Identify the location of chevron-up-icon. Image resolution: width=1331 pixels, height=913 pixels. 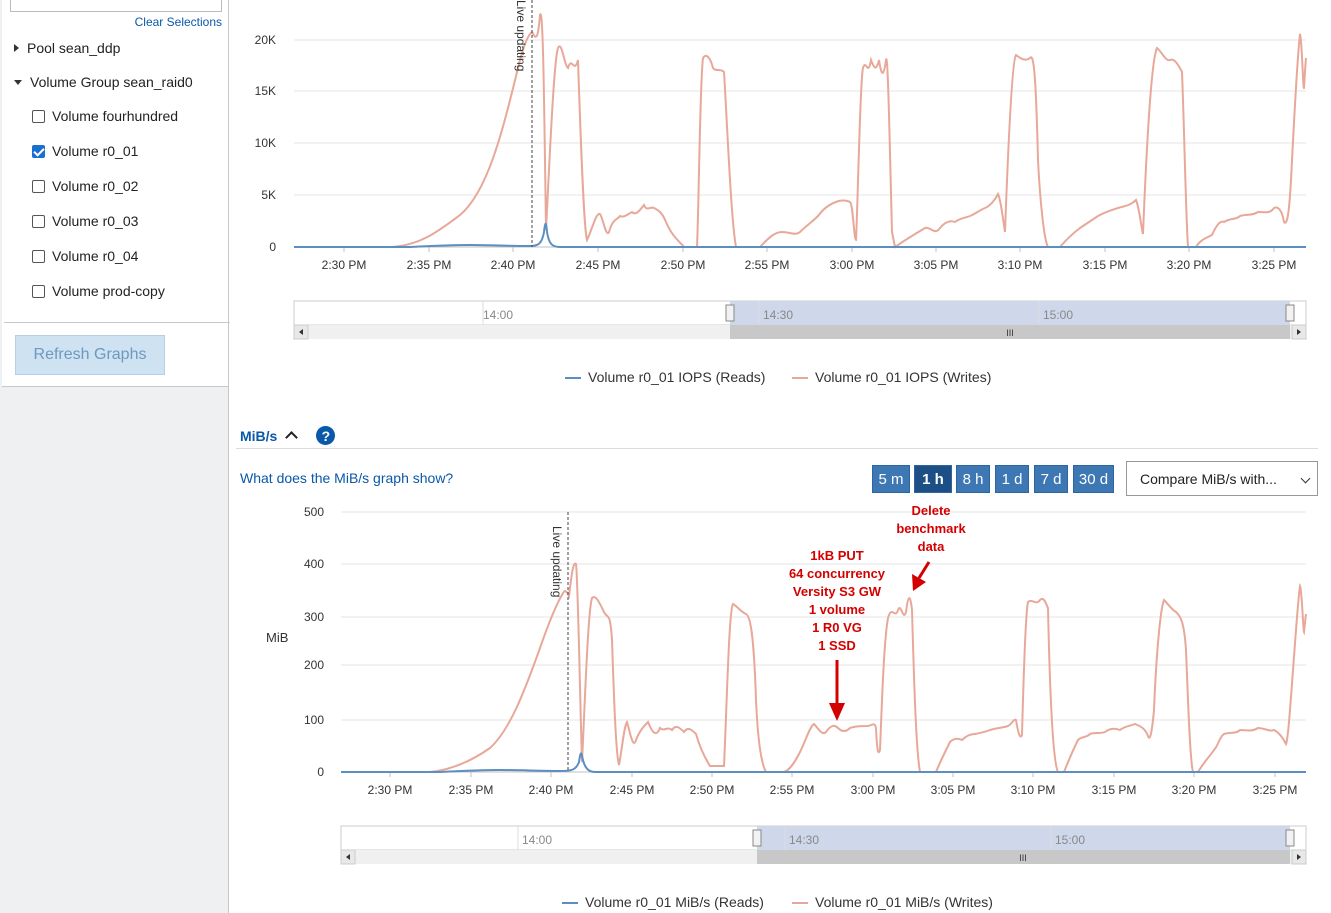
(292, 437).